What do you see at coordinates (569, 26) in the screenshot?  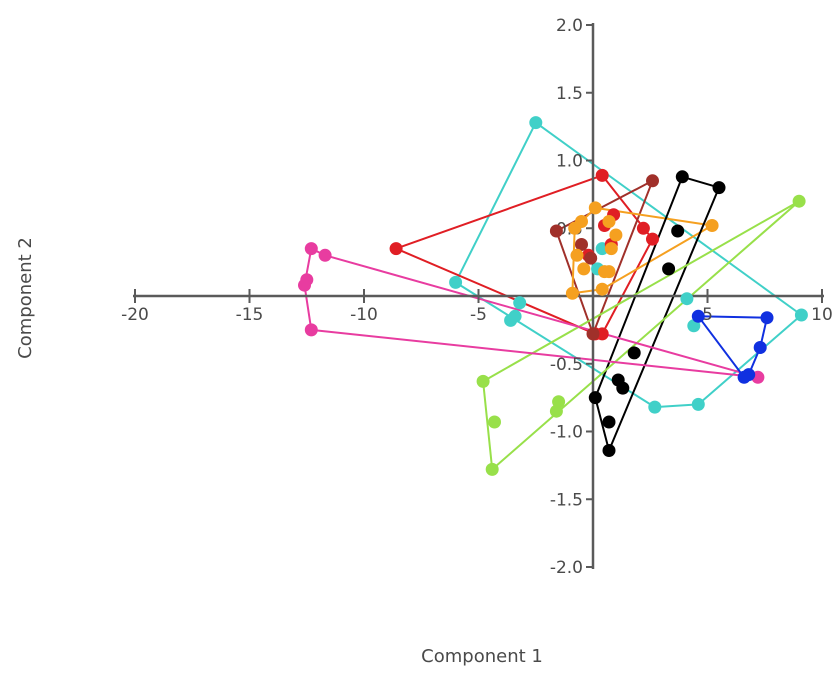 I see `y-tick-label: 2.0` at bounding box center [569, 26].